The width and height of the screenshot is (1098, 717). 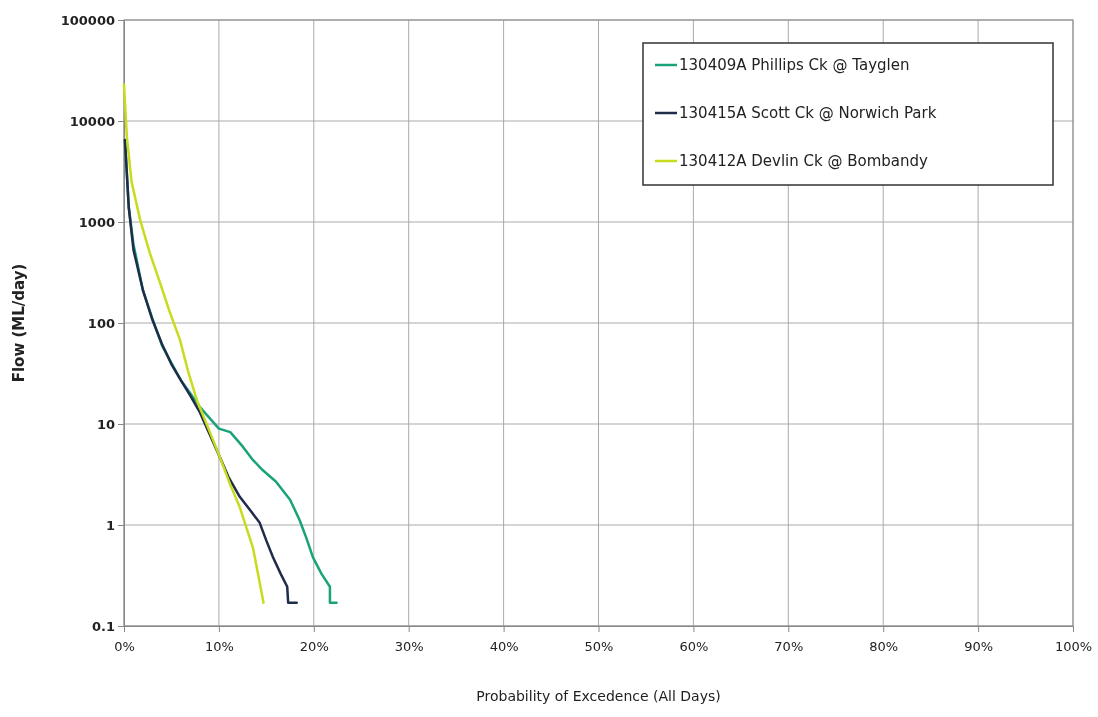 I want to click on y-tick-label: 10000, so click(x=92, y=121).